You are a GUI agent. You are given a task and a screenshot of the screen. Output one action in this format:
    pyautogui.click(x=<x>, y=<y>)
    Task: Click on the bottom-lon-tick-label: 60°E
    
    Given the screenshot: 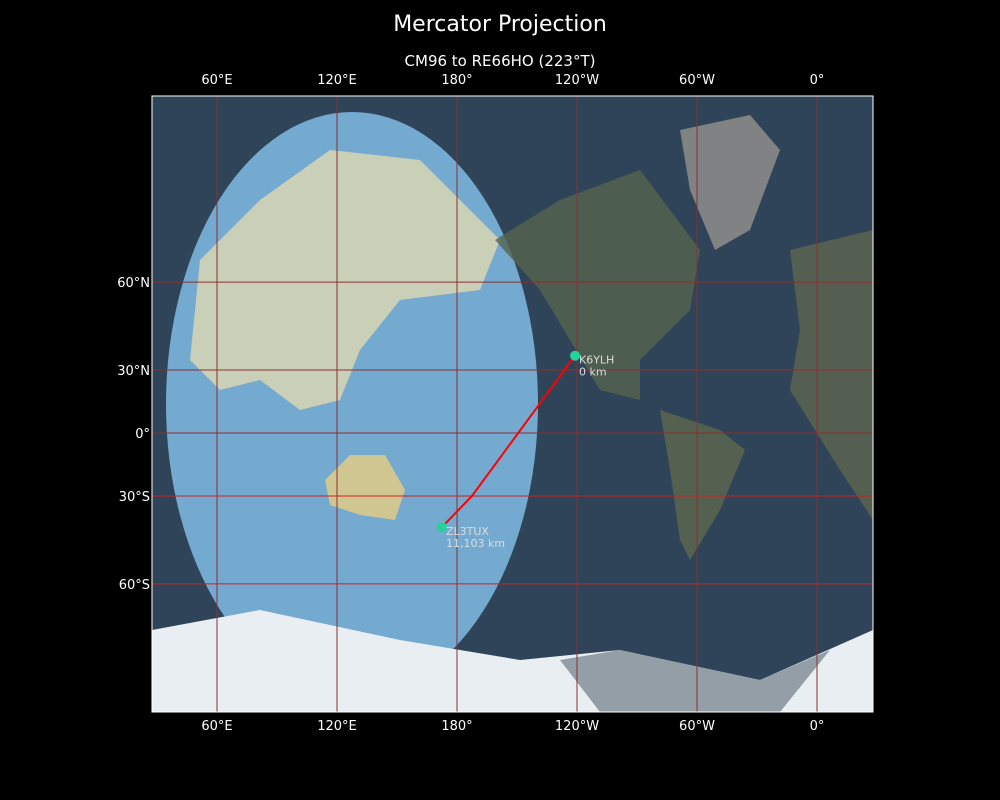 What is the action you would take?
    pyautogui.click(x=216, y=726)
    